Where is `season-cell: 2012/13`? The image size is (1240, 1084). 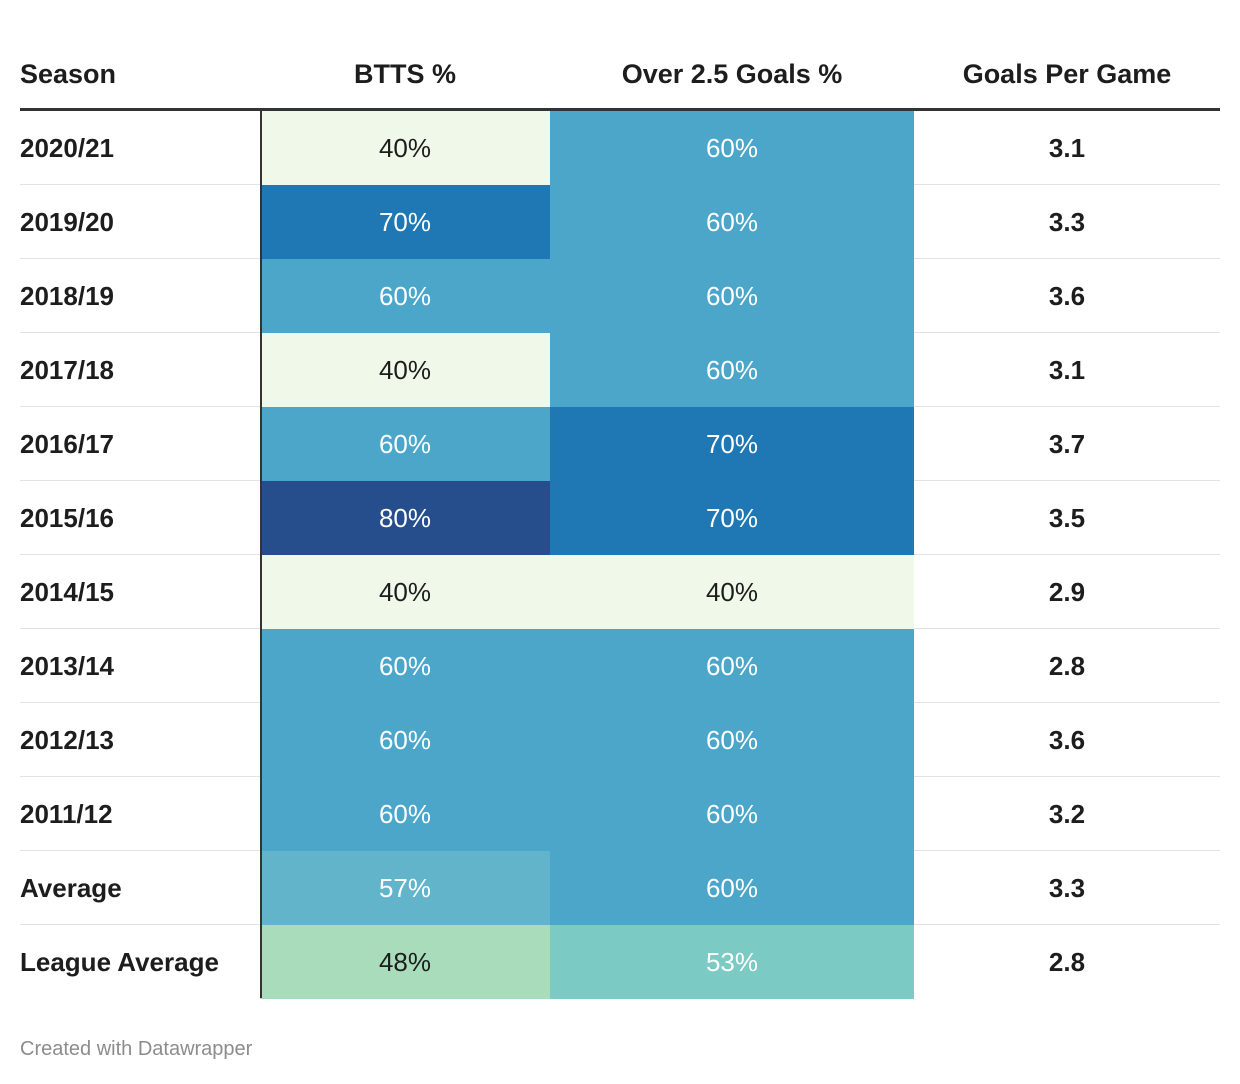
season-cell: 2012/13 is located at coordinates (67, 740).